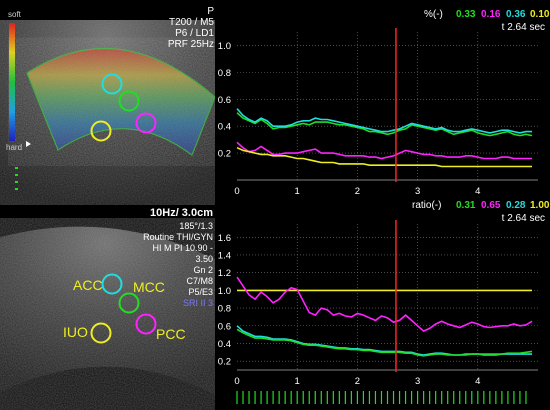 Image resolution: width=550 pixels, height=410 pixels. I want to click on roi-circle-mcc, so click(129, 303).